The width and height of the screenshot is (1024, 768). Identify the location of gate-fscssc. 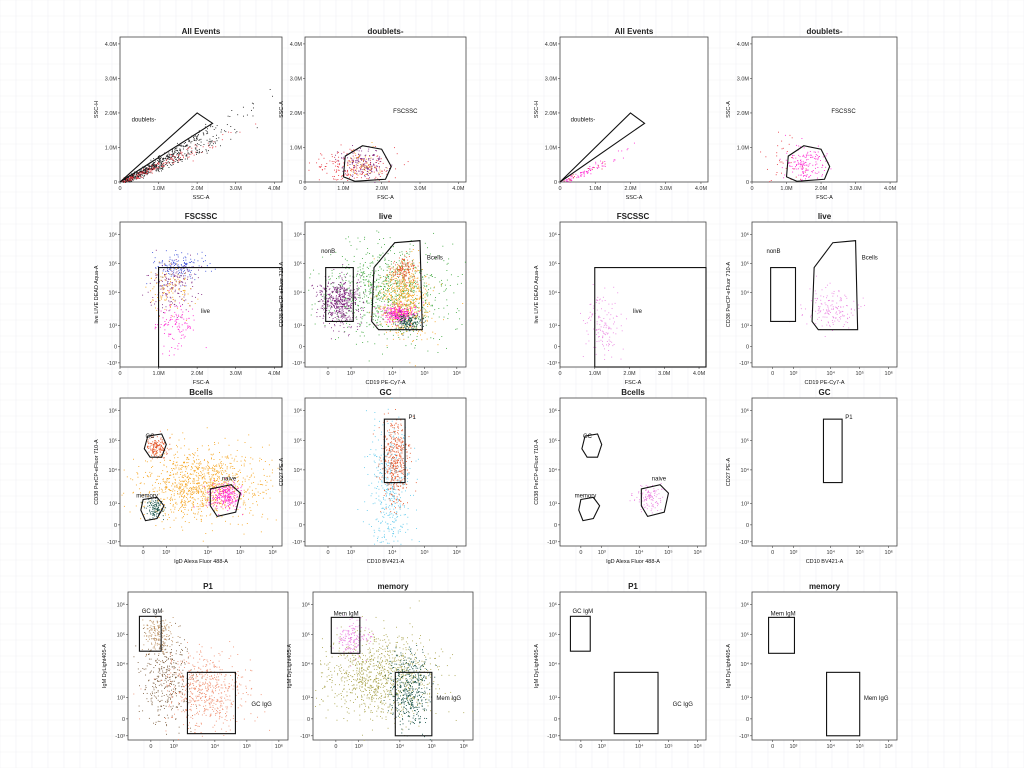
(367, 163).